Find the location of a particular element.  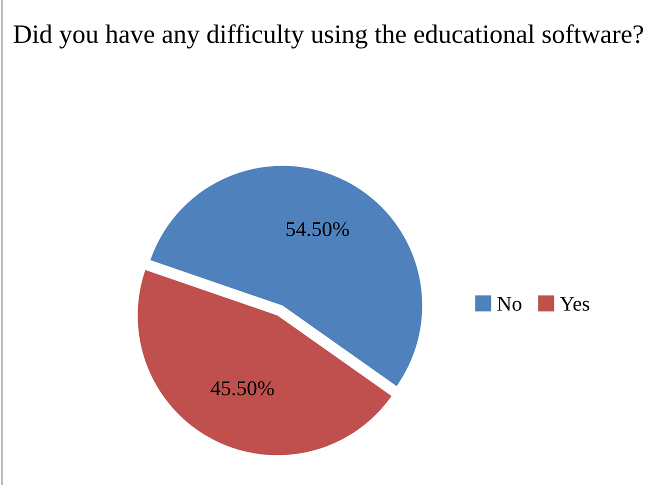

legend-label: Yes is located at coordinates (575, 303).